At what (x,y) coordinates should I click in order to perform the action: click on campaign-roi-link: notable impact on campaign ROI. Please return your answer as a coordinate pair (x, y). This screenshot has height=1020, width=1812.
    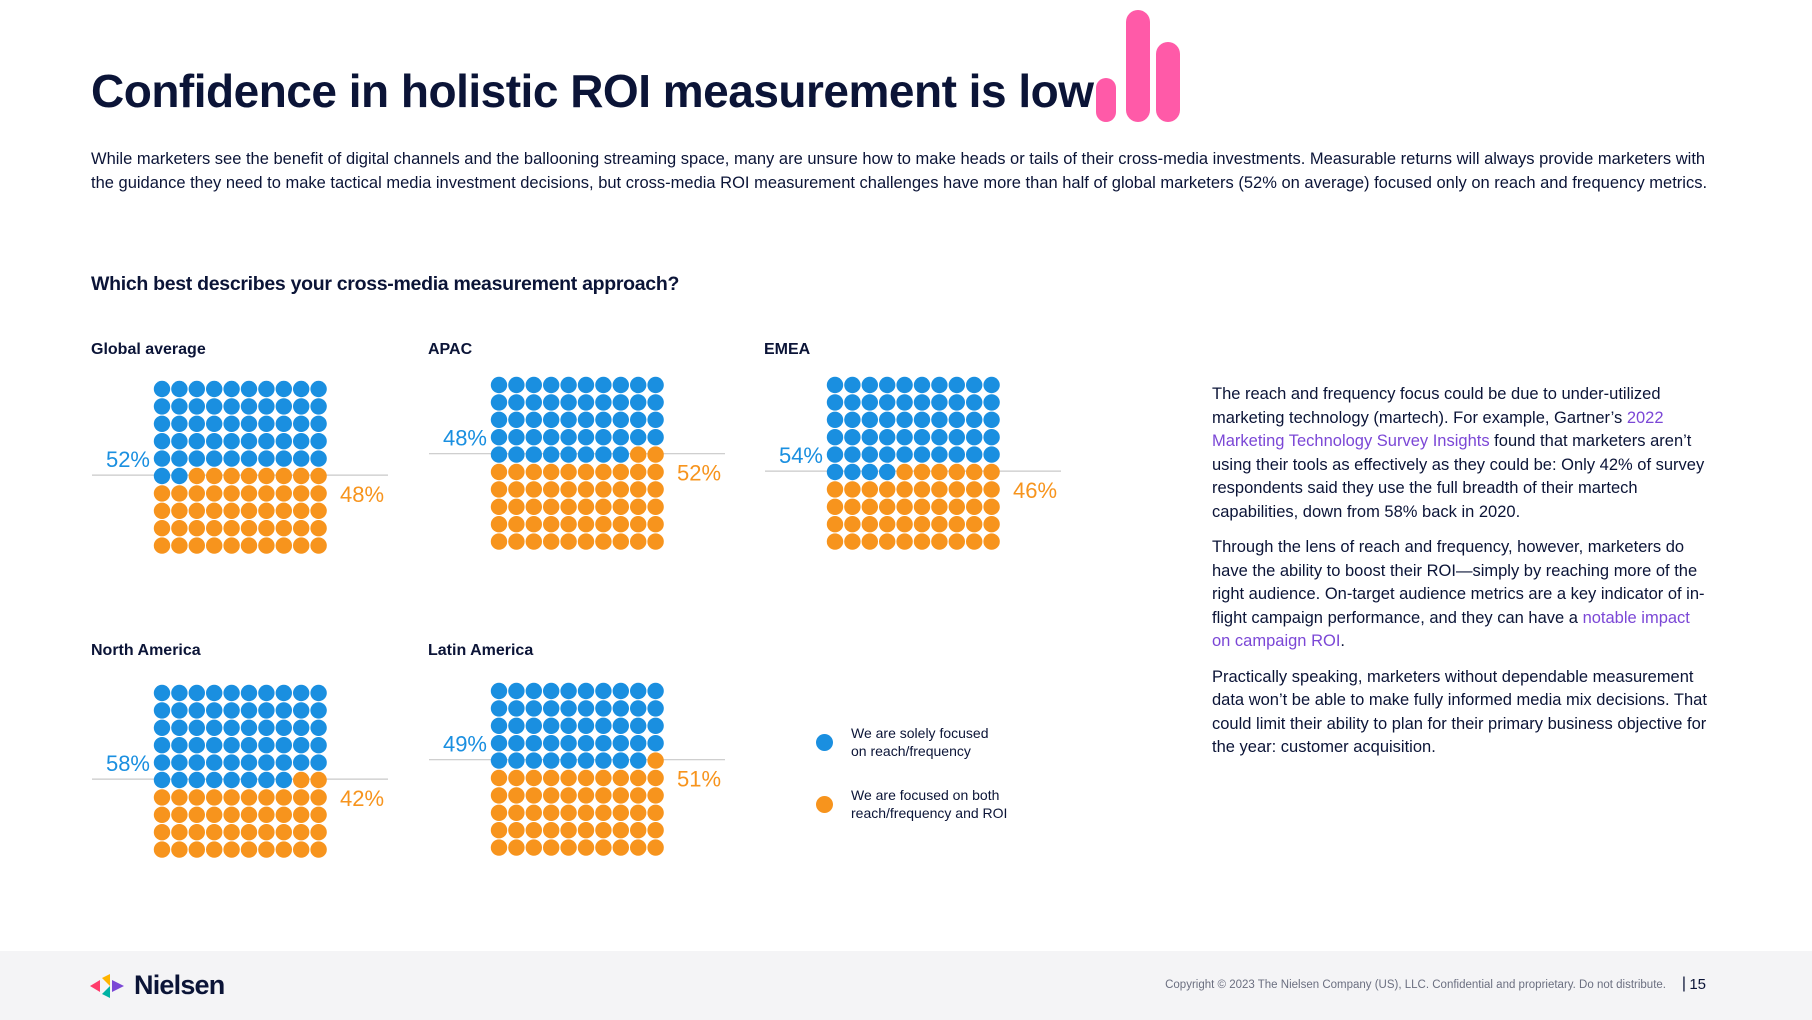
    Looking at the image, I should click on (1451, 629).